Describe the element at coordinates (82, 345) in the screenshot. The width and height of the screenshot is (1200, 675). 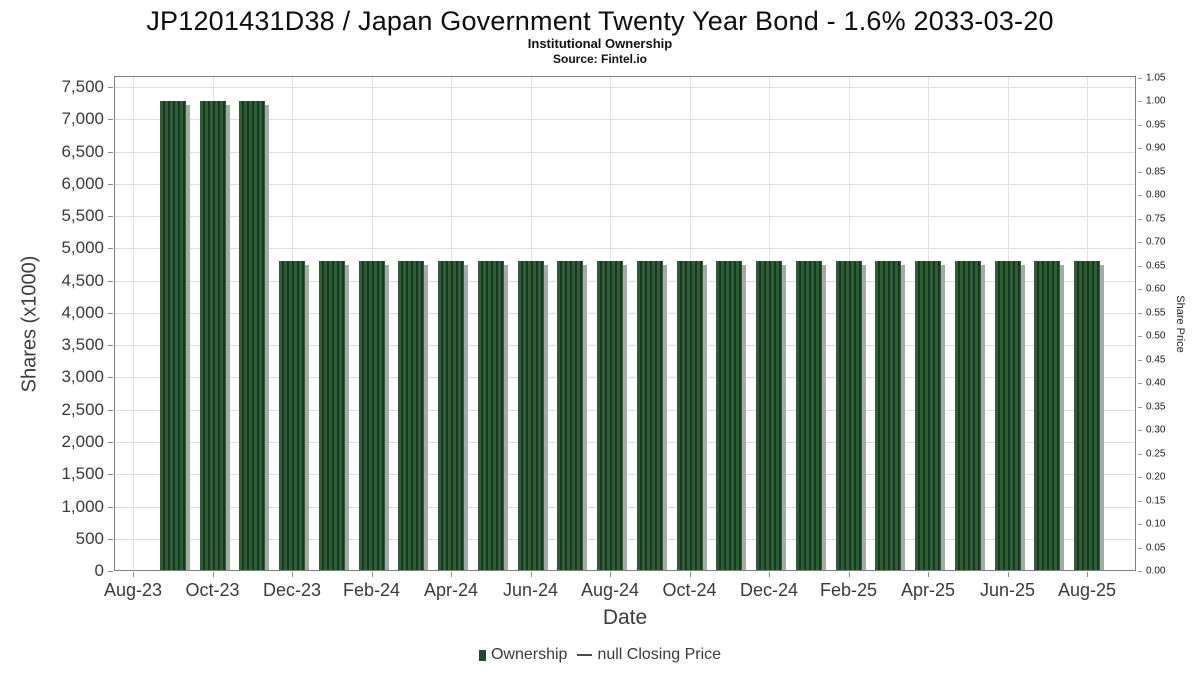
I see `y-axis-tick-label: 3,500` at that location.